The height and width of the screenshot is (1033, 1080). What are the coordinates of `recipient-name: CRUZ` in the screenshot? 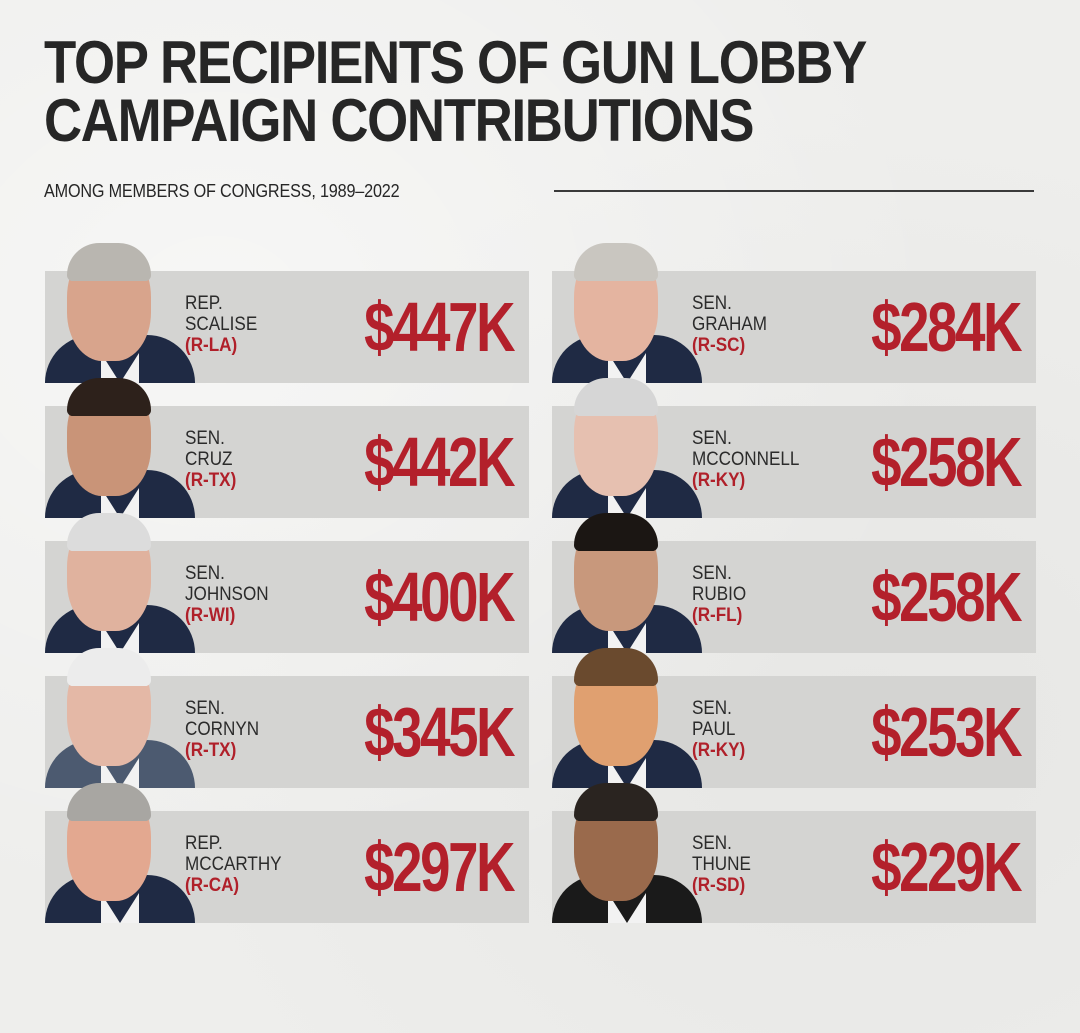 It's located at (209, 459).